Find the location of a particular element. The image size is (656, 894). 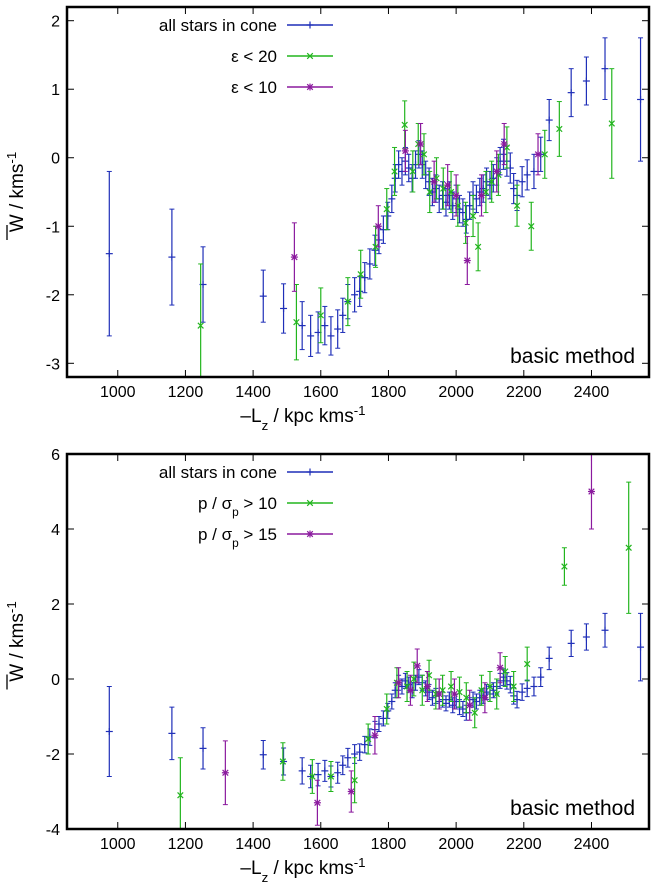

legend-label: ε < 10 is located at coordinates (254, 87).